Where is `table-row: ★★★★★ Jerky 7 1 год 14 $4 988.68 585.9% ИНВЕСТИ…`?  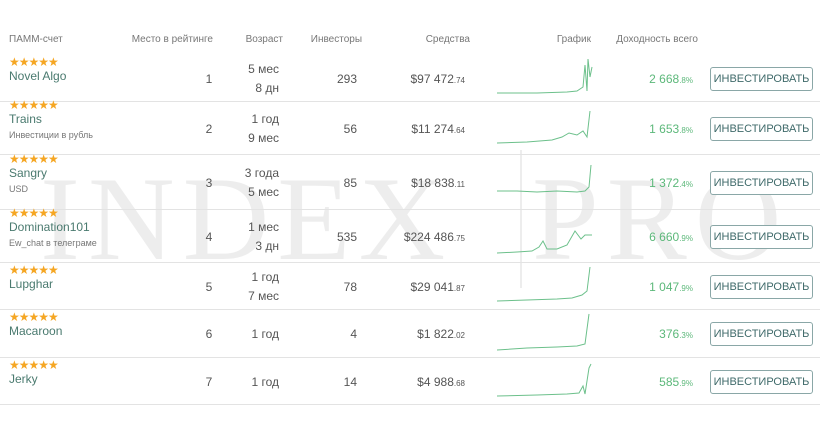 table-row: ★★★★★ Jerky 7 1 год 14 $4 988.68 585.9% ИНВЕСТИ… is located at coordinates (410, 381).